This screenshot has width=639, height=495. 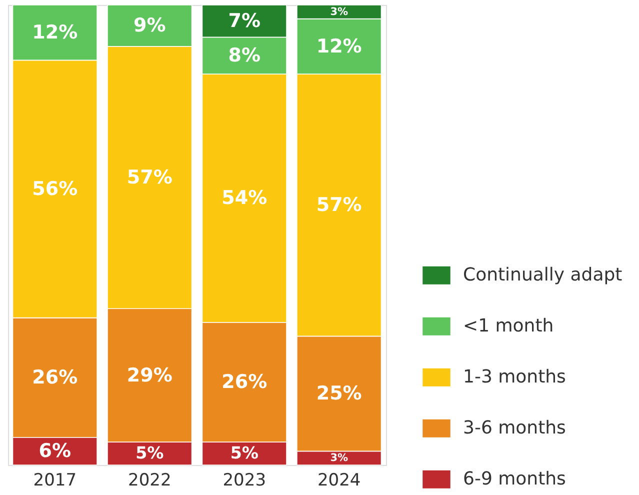 What do you see at coordinates (150, 25) in the screenshot?
I see `data-label: 9%` at bounding box center [150, 25].